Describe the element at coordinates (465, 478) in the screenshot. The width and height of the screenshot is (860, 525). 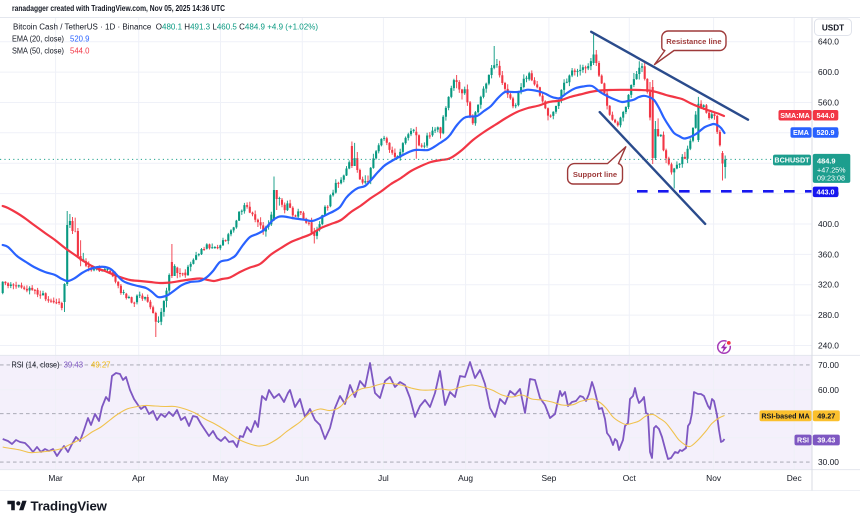
I see `svg-text: Aug` at that location.